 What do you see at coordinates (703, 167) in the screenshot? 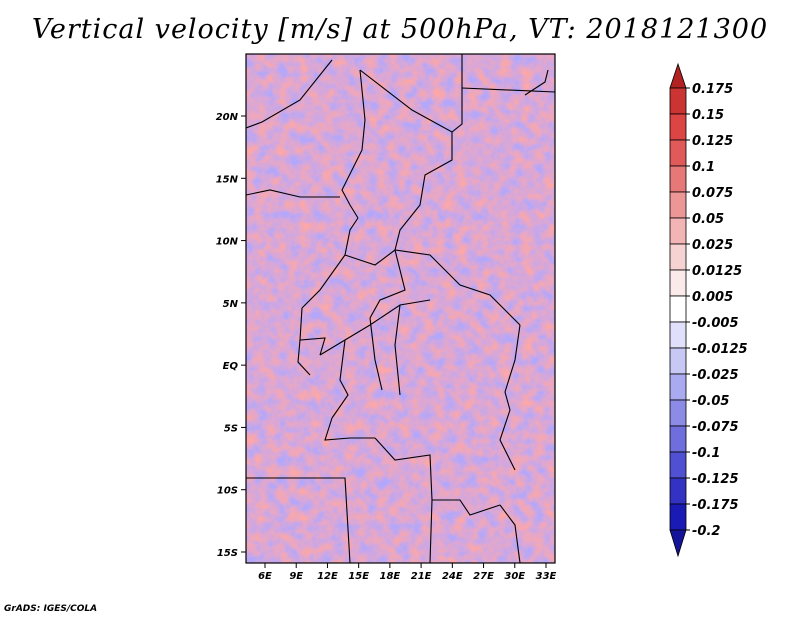
I see `colorbar-label: 0.1` at bounding box center [703, 167].